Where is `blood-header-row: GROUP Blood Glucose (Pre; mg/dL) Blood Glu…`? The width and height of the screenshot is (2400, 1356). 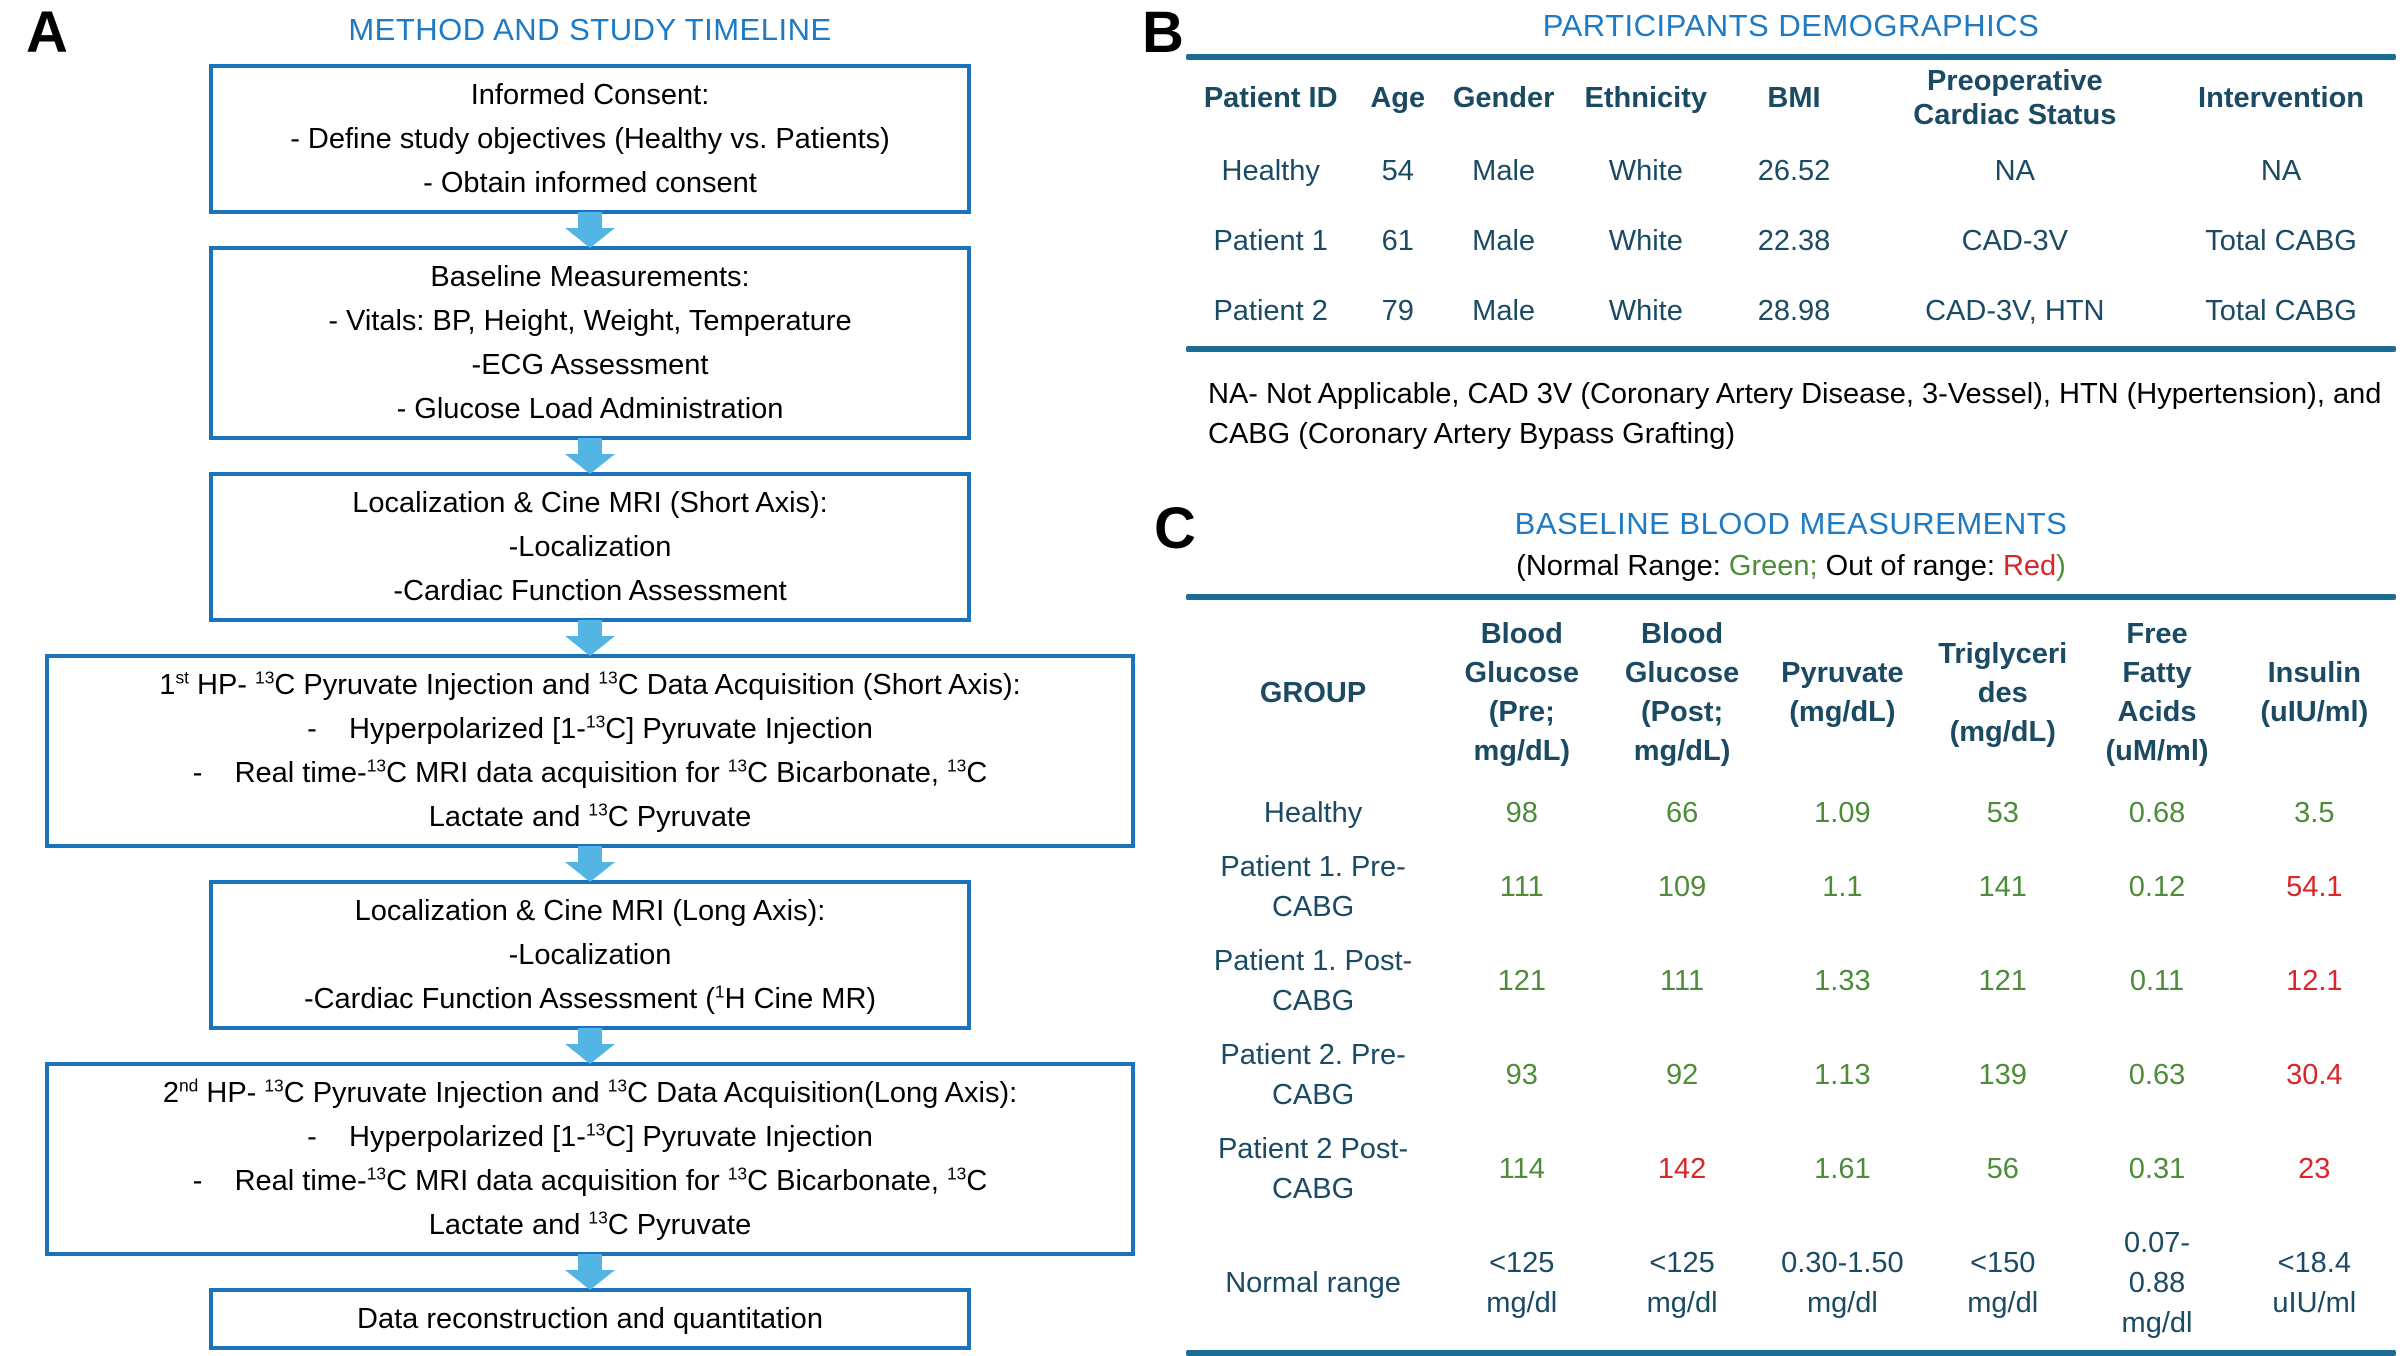
blood-header-row: GROUP Blood Glucose (Pre; mg/dL) Blood Glu… is located at coordinates (1791, 693).